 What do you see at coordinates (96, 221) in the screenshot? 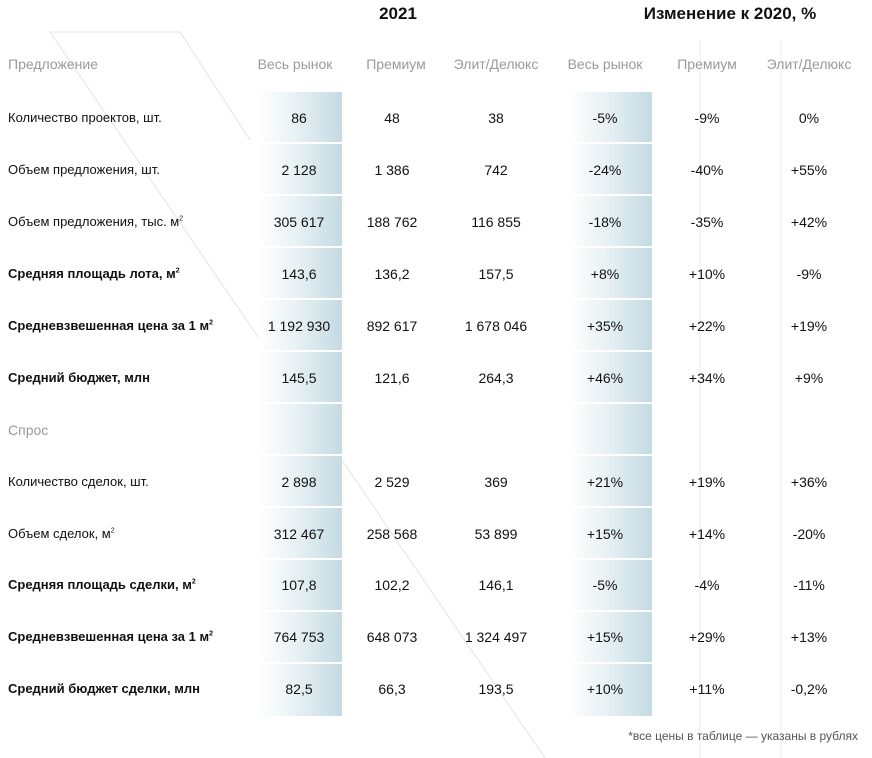
I see `row-label: Объем предложения, тыс. м2` at bounding box center [96, 221].